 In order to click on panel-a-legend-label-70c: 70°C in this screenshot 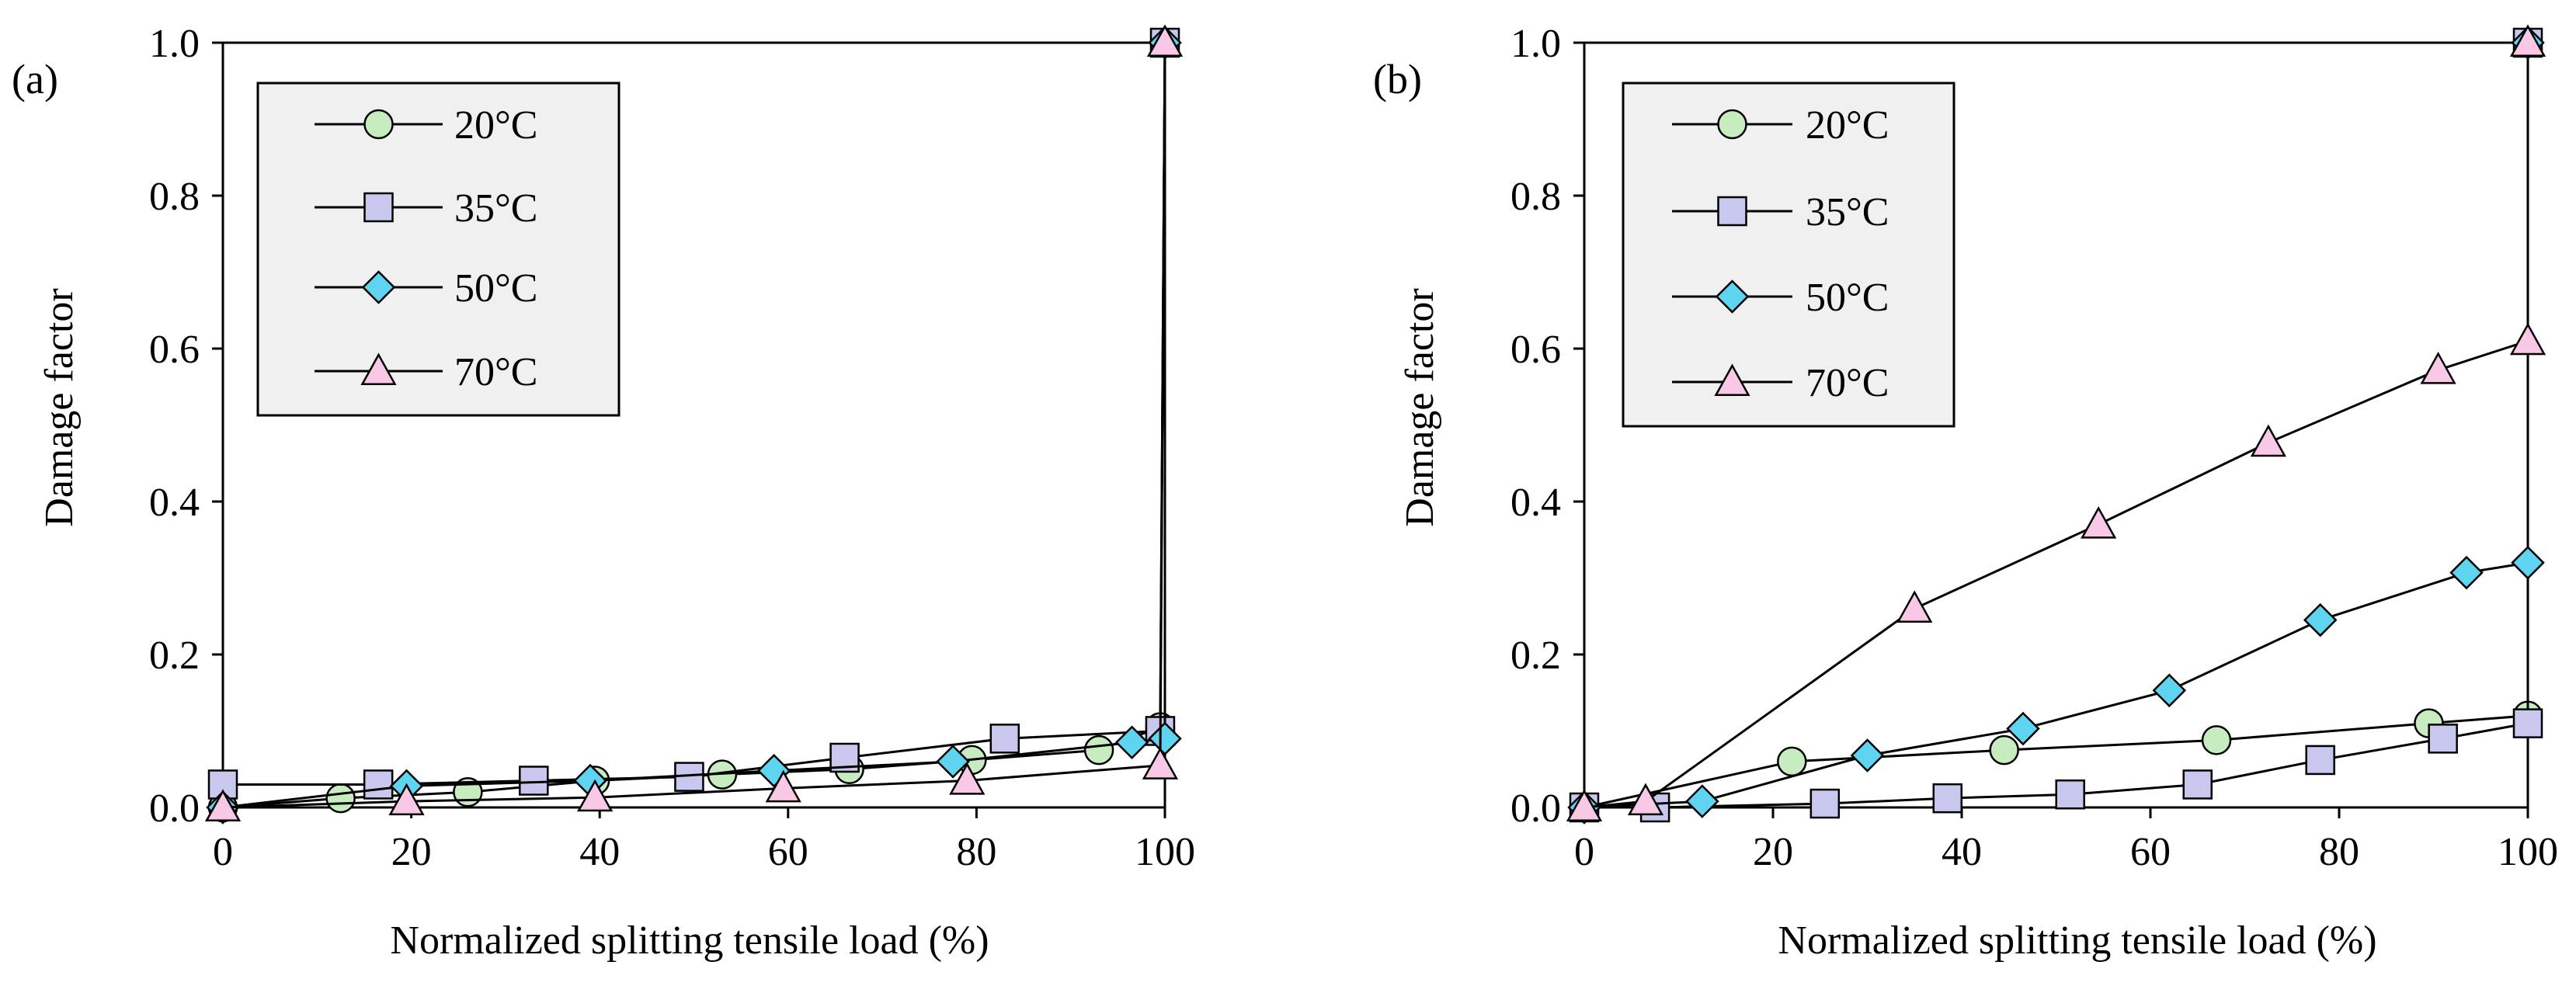, I will do `click(495, 372)`.